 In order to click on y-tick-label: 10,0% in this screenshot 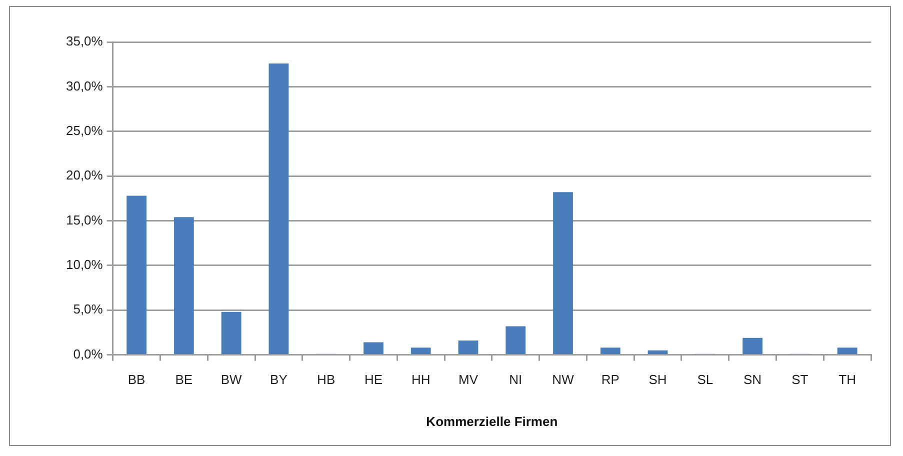, I will do `click(85, 264)`.